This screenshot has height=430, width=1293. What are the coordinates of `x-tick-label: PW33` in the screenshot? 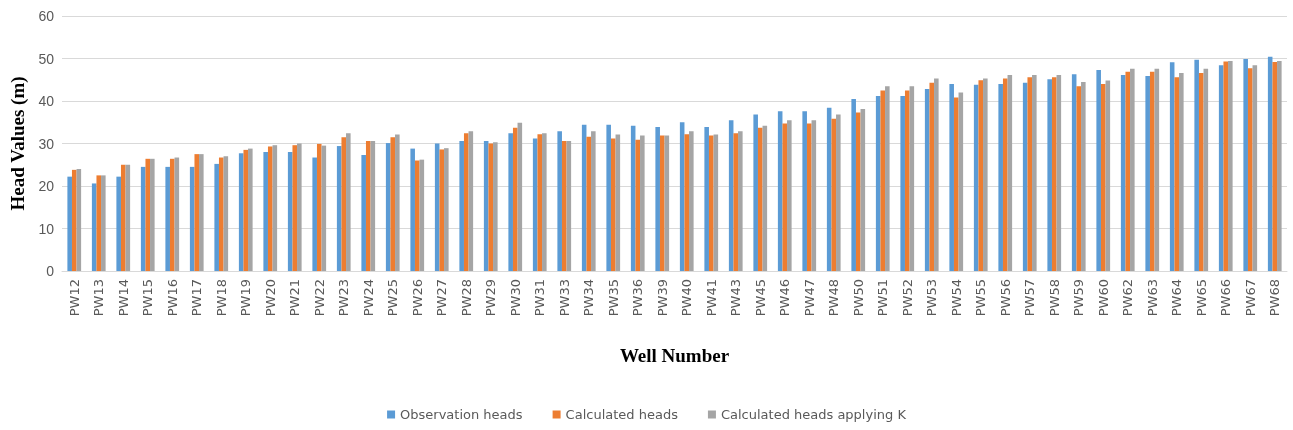 It's located at (564, 298).